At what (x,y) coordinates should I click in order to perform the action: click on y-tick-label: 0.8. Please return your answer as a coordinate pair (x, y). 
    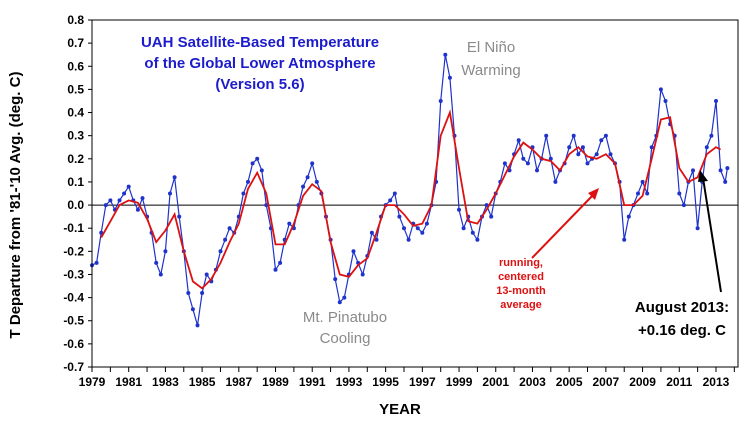
    Looking at the image, I should click on (75, 20).